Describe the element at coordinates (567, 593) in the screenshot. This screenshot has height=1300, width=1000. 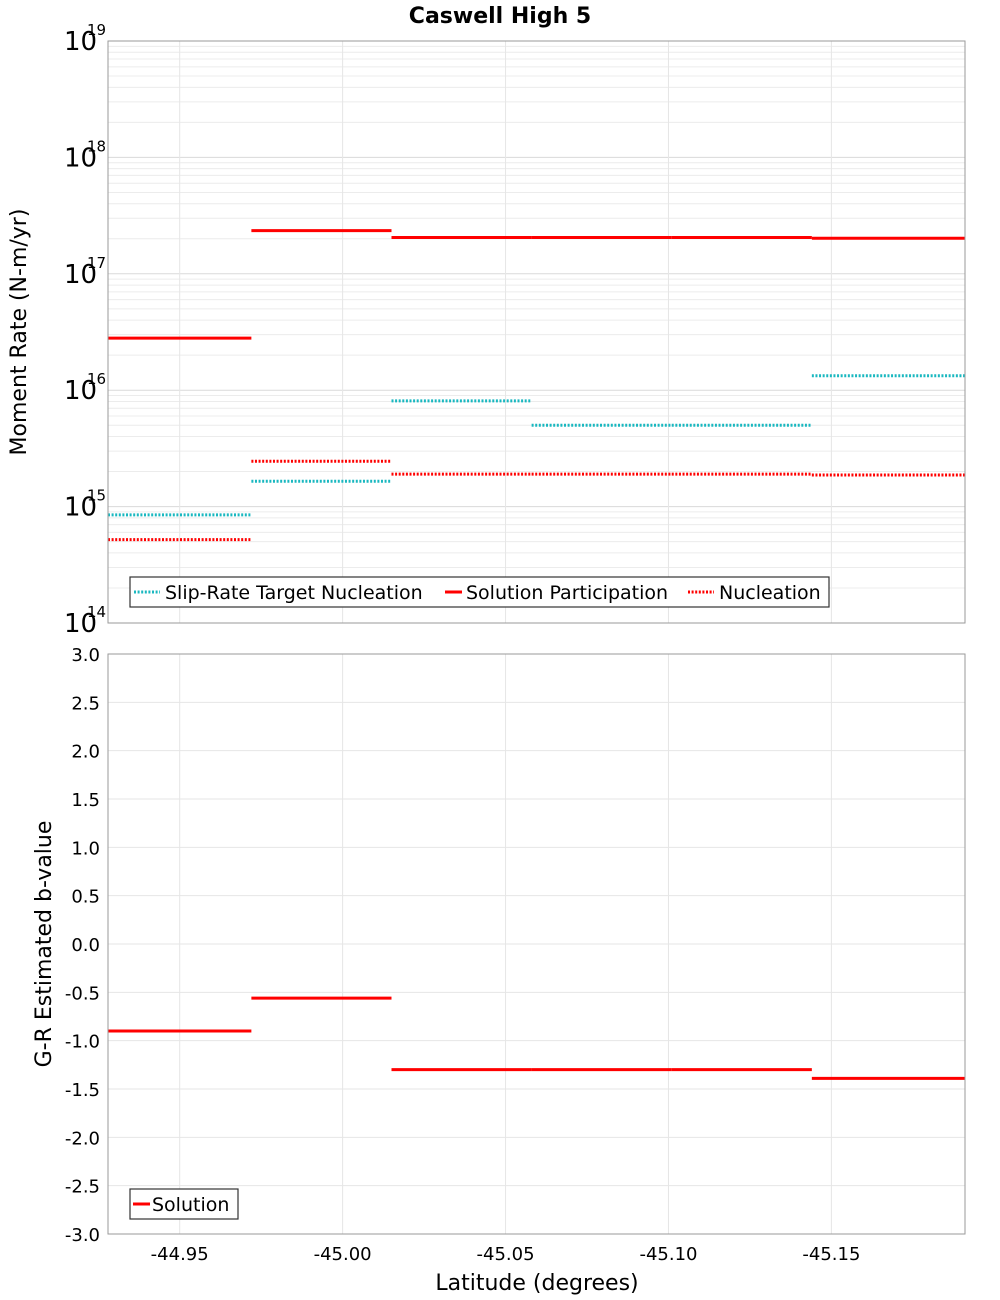
I see `legend-label-solution-participation: Solution Participation` at that location.